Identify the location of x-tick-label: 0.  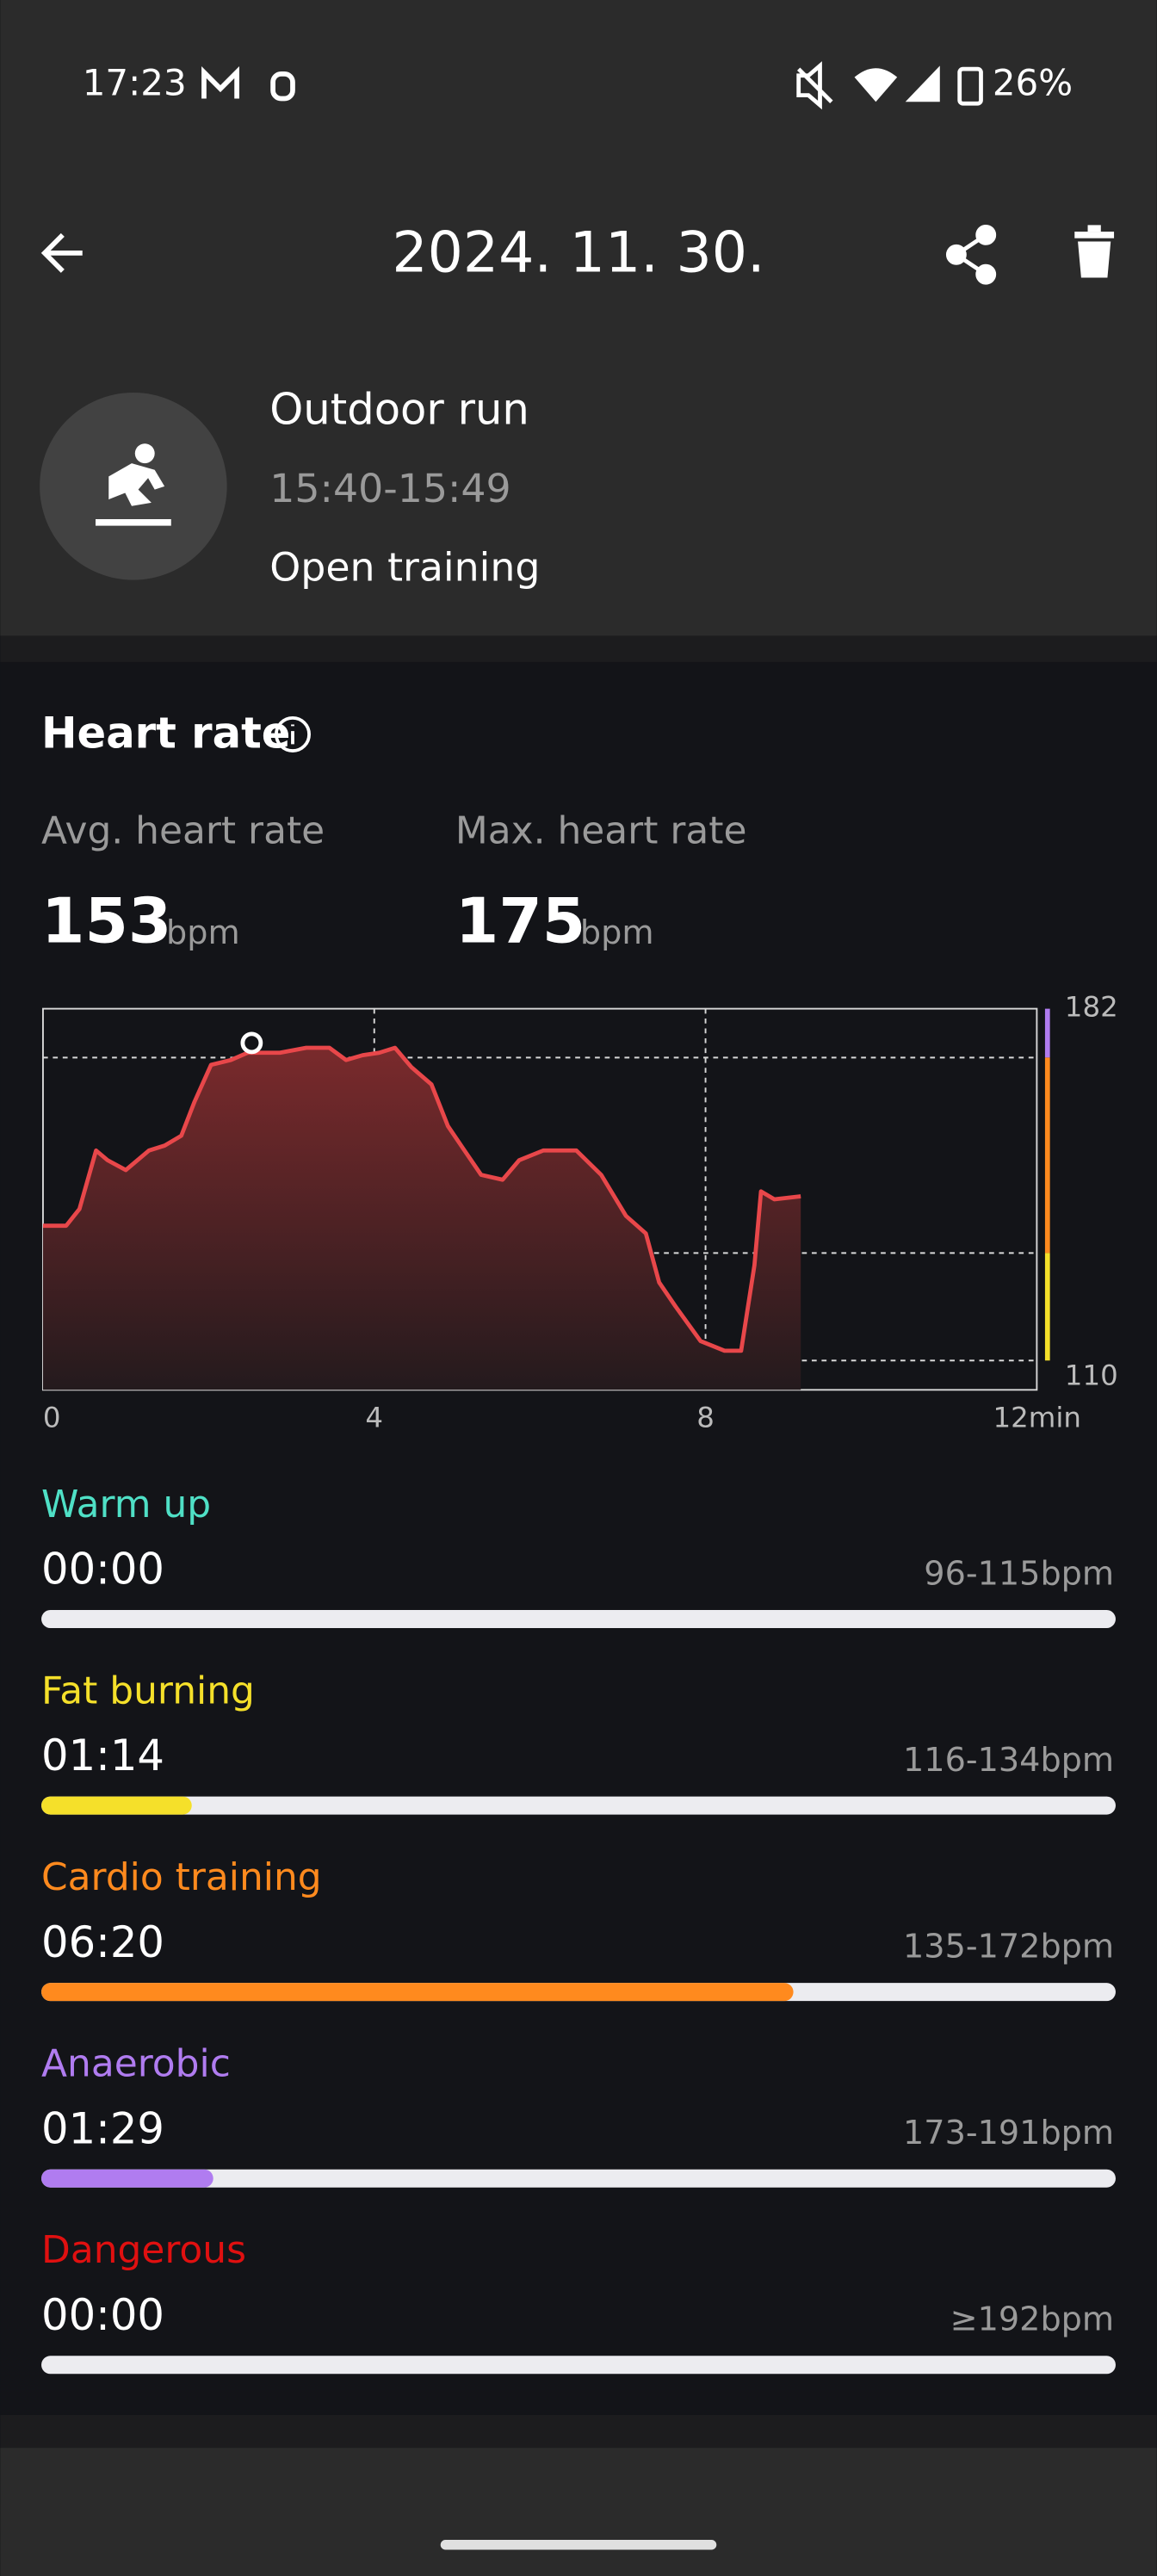
(52, 1418).